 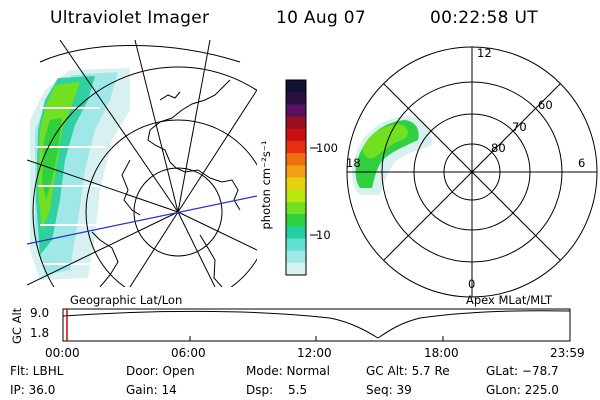 What do you see at coordinates (327, 148) in the screenshot?
I see `colorbar-tick-100: 100` at bounding box center [327, 148].